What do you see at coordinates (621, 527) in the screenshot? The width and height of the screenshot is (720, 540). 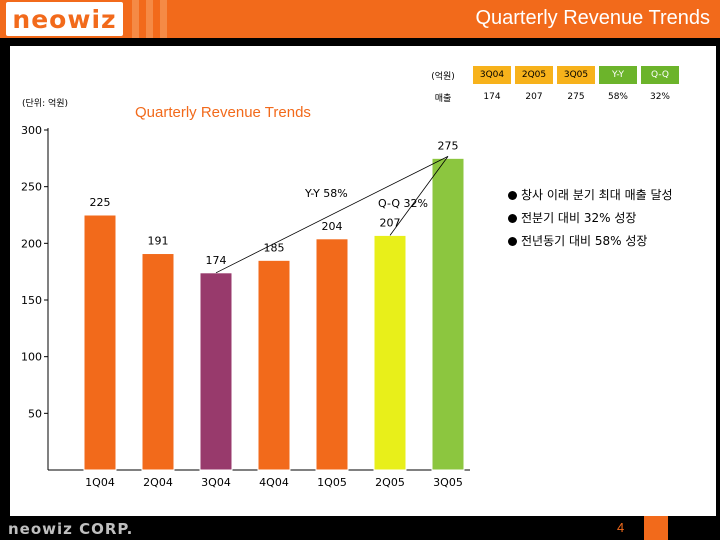 I see `page-number: 4` at bounding box center [621, 527].